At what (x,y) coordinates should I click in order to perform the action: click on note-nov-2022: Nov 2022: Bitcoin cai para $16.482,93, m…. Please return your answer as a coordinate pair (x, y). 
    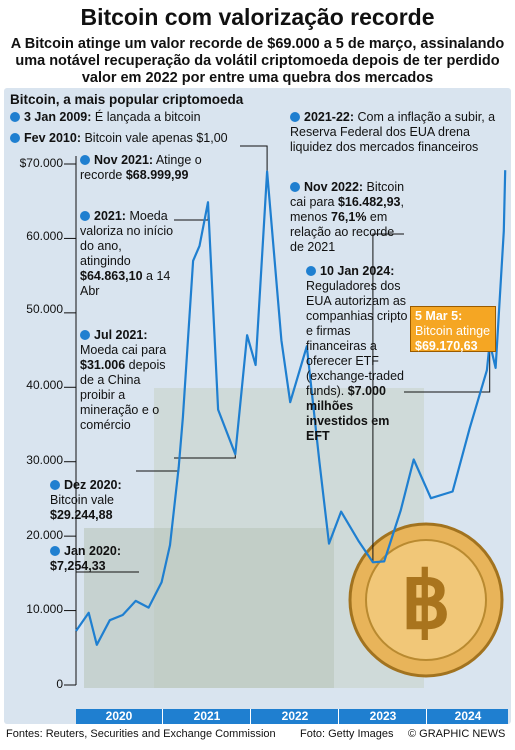
    Looking at the image, I should click on (348, 217).